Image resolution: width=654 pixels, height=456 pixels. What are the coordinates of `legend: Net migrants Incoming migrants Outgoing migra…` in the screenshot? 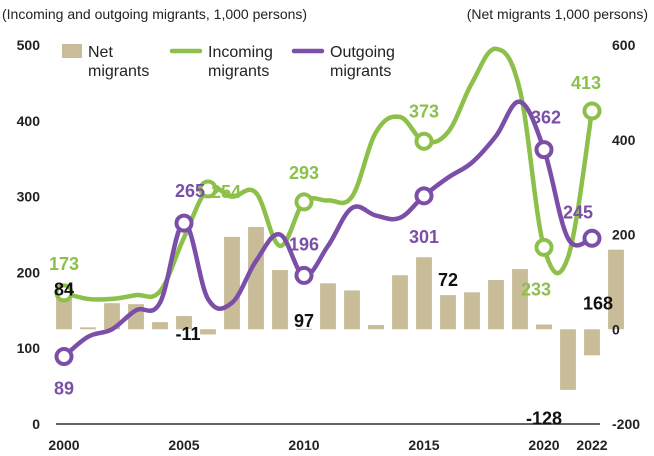 It's located at (228, 62).